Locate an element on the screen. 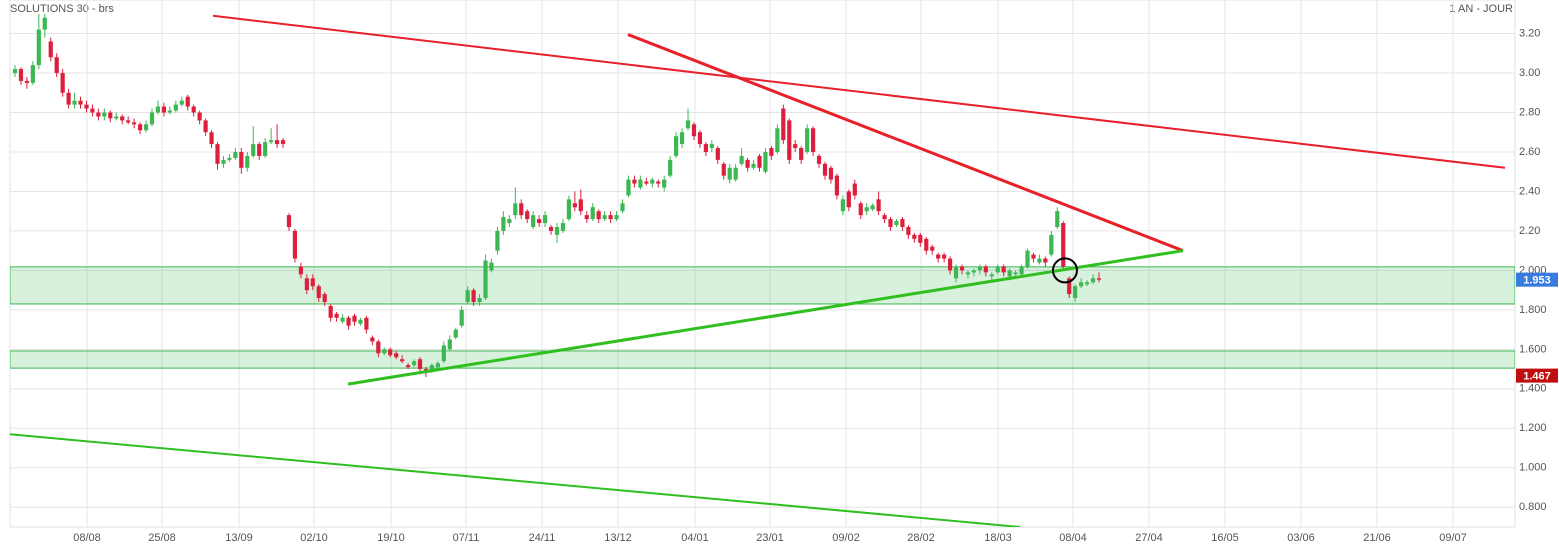 This screenshot has height=548, width=1559. y-tick-label: 1.400 is located at coordinates (1533, 389).